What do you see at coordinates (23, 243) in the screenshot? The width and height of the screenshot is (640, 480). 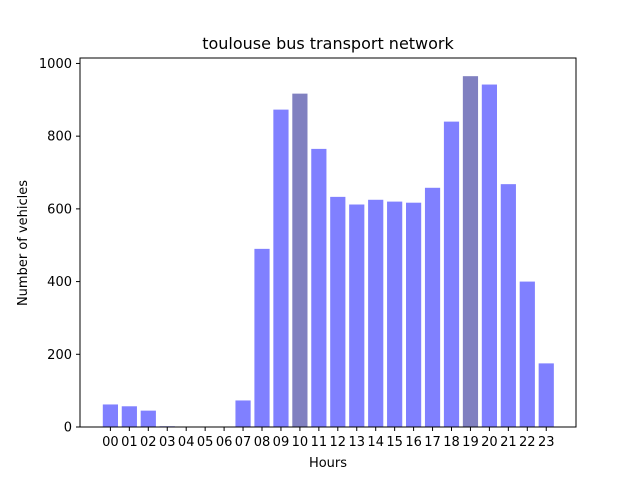 I see `y-axis-label: Number of vehicles` at bounding box center [23, 243].